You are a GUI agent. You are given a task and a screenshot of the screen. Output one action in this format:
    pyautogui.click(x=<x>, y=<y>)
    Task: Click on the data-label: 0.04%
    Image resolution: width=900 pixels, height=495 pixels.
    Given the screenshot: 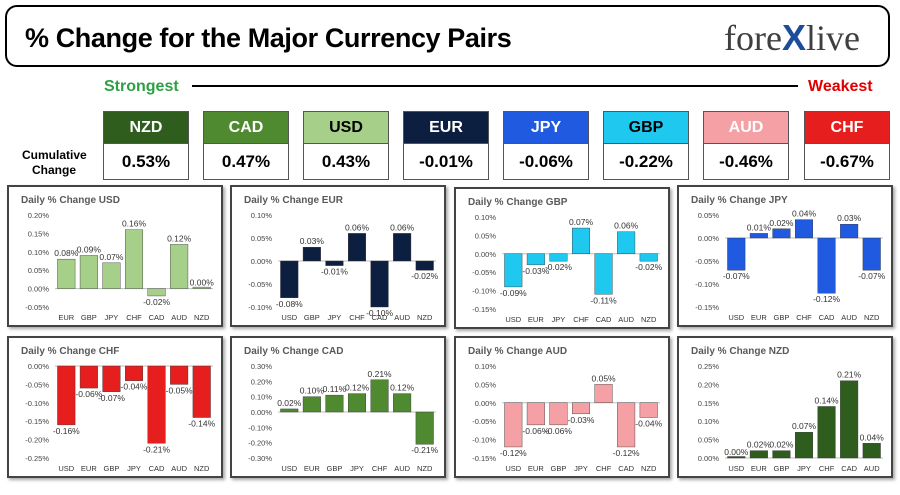 What is the action you would take?
    pyautogui.click(x=872, y=437)
    